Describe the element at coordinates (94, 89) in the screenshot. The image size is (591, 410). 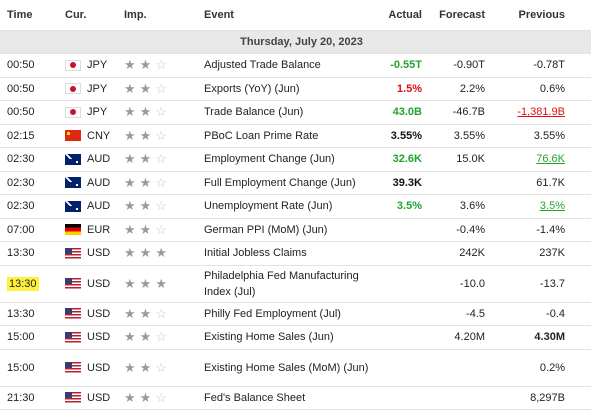
I see `event-currency: JPY` at that location.